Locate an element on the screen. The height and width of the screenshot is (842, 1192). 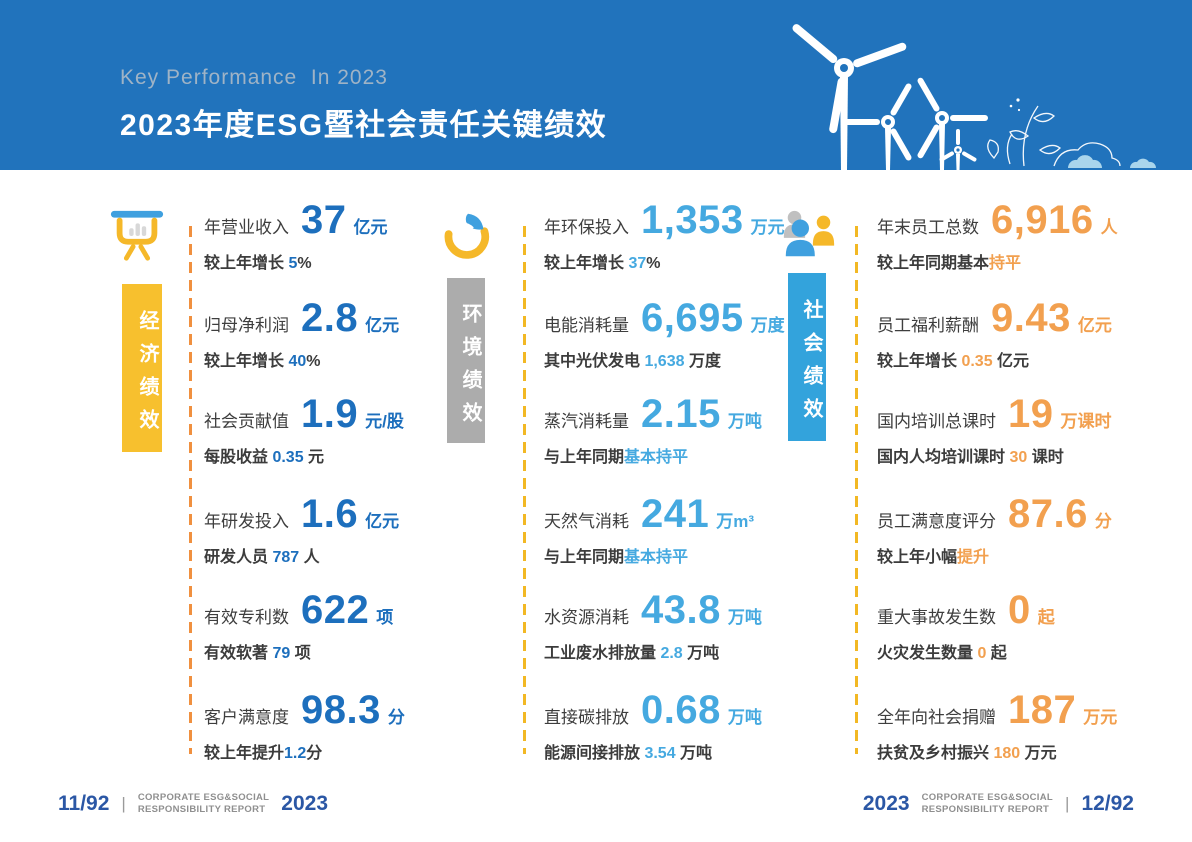
metric-sub-text: 分 is located at coordinates (314, 753).